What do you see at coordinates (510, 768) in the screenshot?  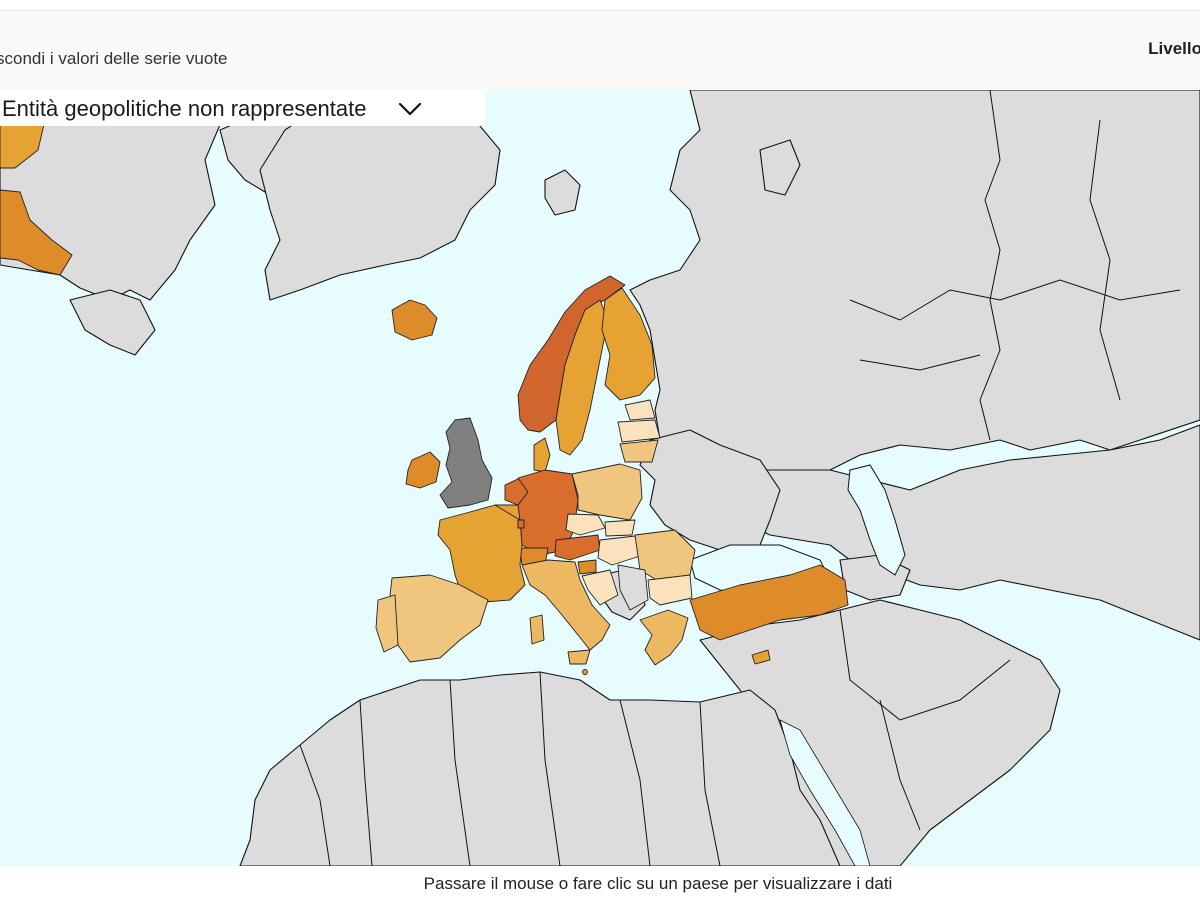 I see `borders-africa` at bounding box center [510, 768].